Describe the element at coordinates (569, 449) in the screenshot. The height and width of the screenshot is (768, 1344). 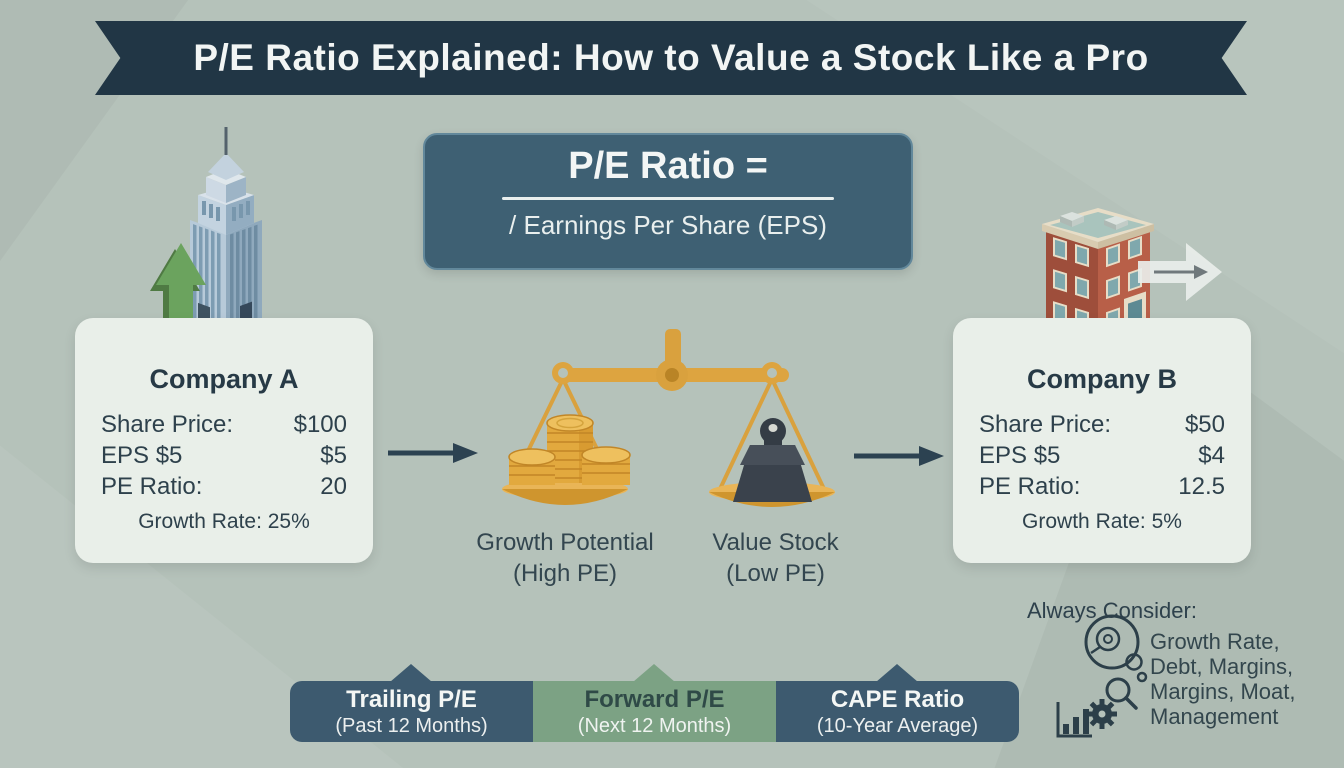
I see `coin-stack-icon` at that location.